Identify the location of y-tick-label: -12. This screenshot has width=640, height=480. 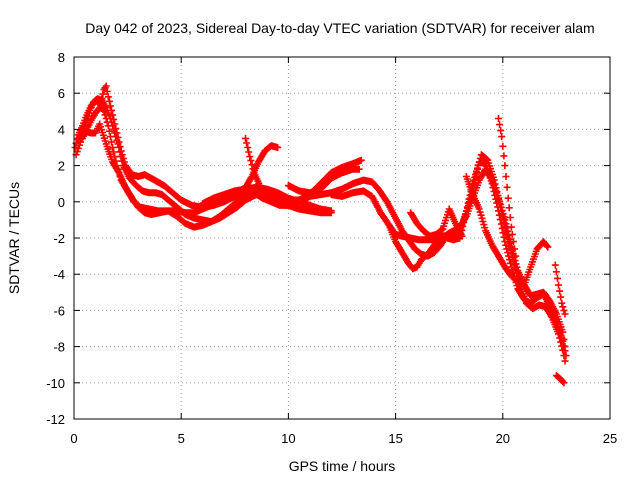
(55, 419).